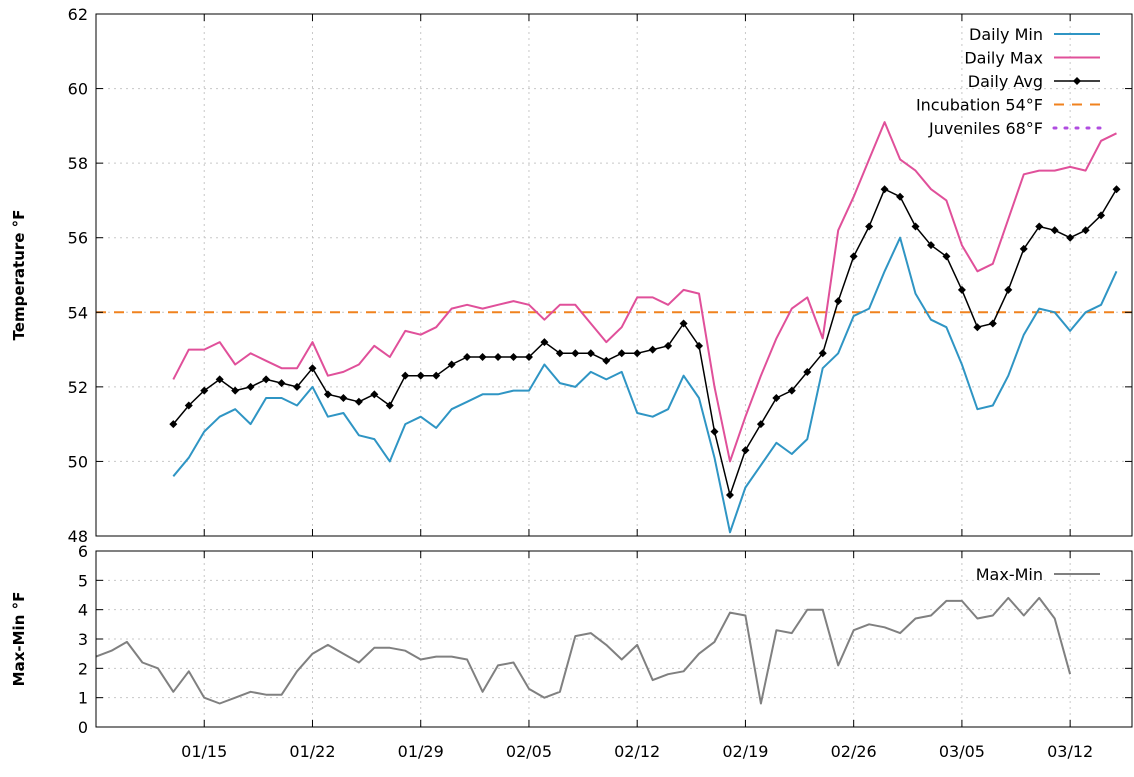  Describe the element at coordinates (78, 238) in the screenshot. I see `y-tick-label-top: 56` at that location.